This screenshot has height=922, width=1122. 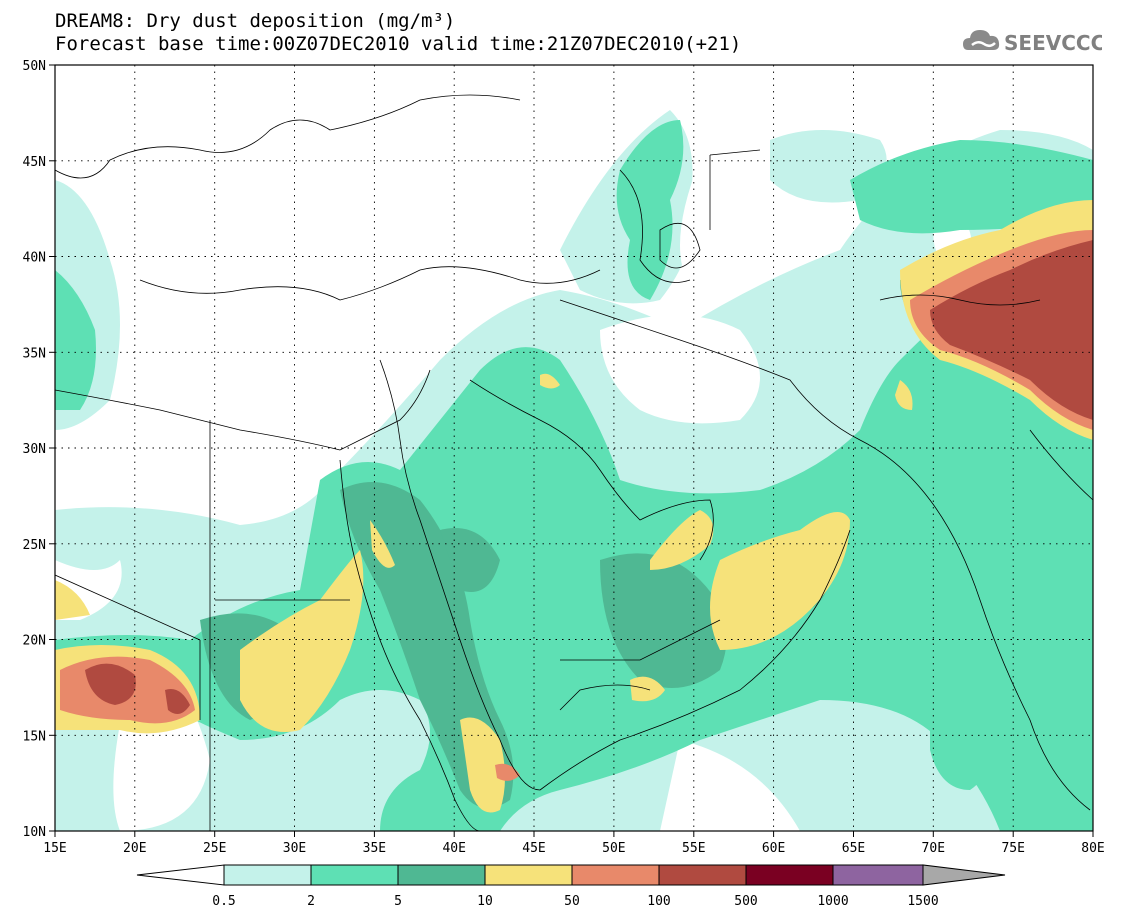 What do you see at coordinates (658, 901) in the screenshot?
I see `colorbar-label: 100` at bounding box center [658, 901].